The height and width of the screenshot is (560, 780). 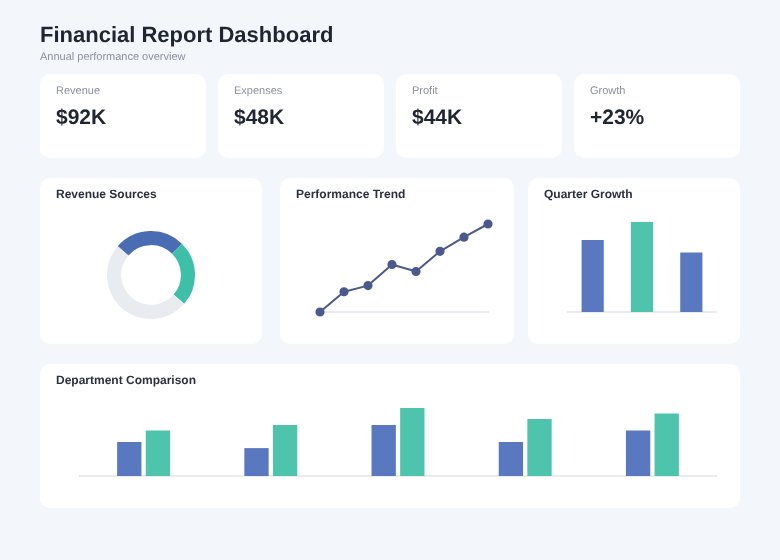 What do you see at coordinates (187, 36) in the screenshot?
I see `text: Financial Report Dashboard` at bounding box center [187, 36].